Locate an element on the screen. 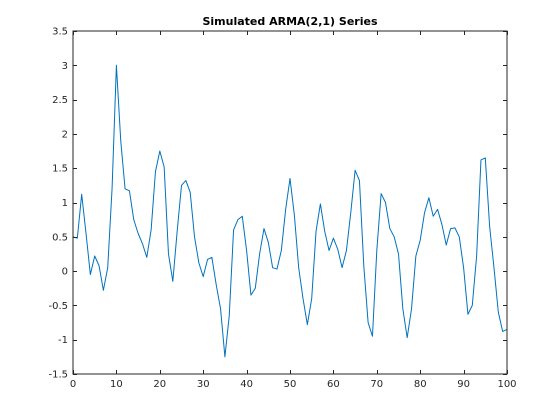 The height and width of the screenshot is (420, 560). x-tick-label: 90 is located at coordinates (463, 384).